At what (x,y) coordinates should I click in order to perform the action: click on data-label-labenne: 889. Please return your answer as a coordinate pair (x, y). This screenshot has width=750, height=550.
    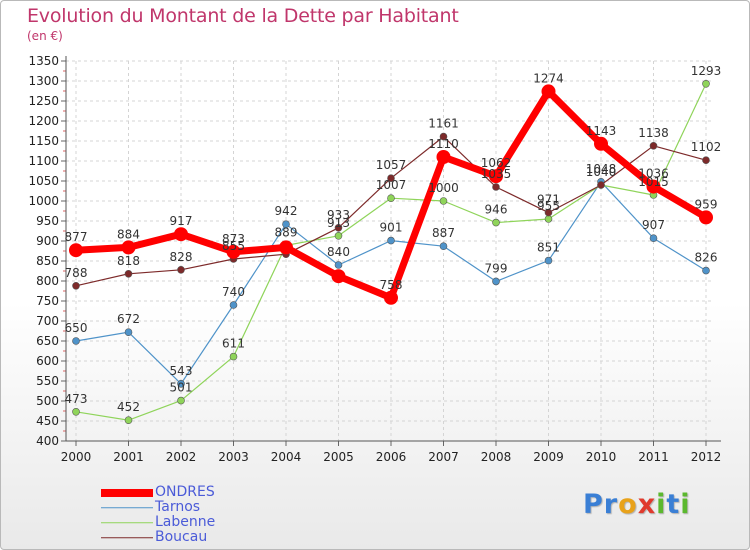
    Looking at the image, I should click on (286, 232).